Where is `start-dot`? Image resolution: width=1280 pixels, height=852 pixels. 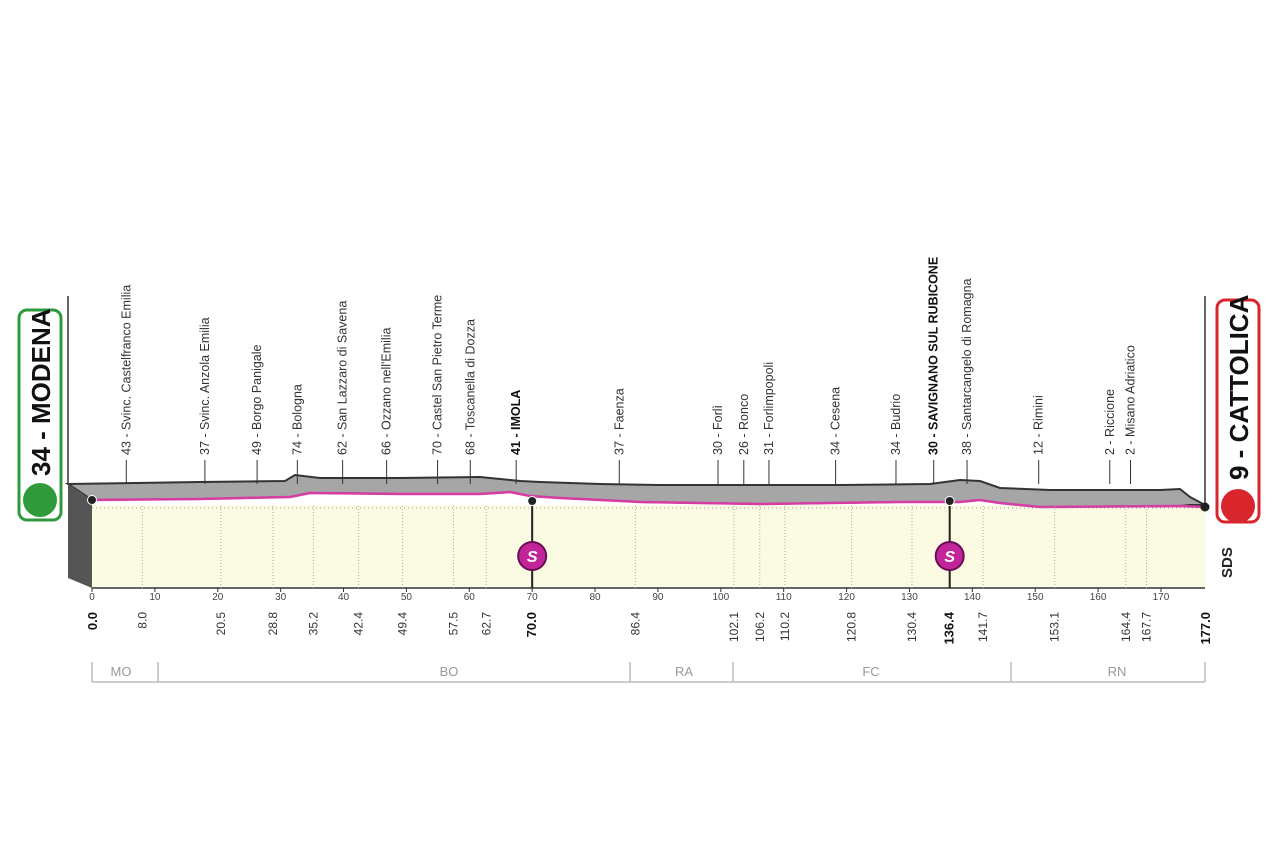
start-dot is located at coordinates (92, 500).